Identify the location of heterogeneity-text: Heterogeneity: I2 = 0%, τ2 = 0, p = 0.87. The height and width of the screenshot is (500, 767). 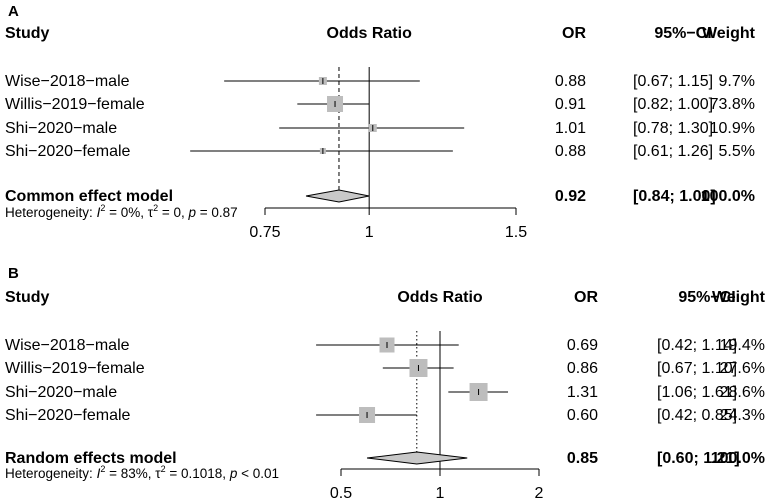
(121, 211).